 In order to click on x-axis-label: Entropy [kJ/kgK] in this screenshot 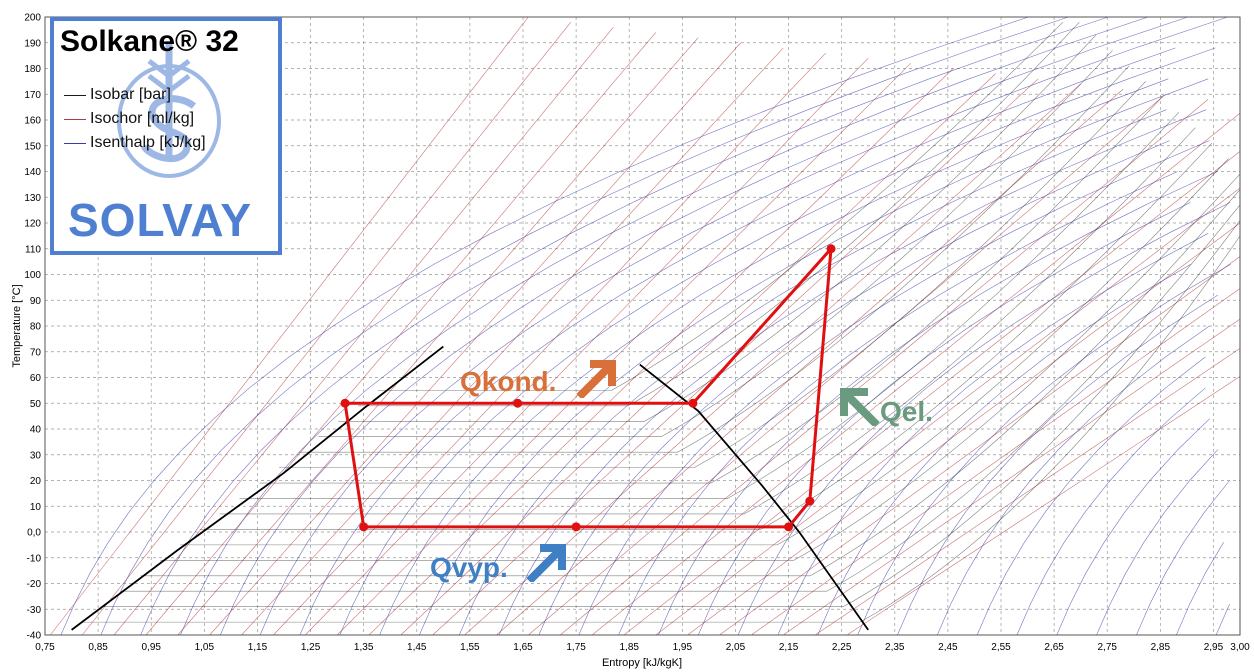, I will do `click(642, 663)`.